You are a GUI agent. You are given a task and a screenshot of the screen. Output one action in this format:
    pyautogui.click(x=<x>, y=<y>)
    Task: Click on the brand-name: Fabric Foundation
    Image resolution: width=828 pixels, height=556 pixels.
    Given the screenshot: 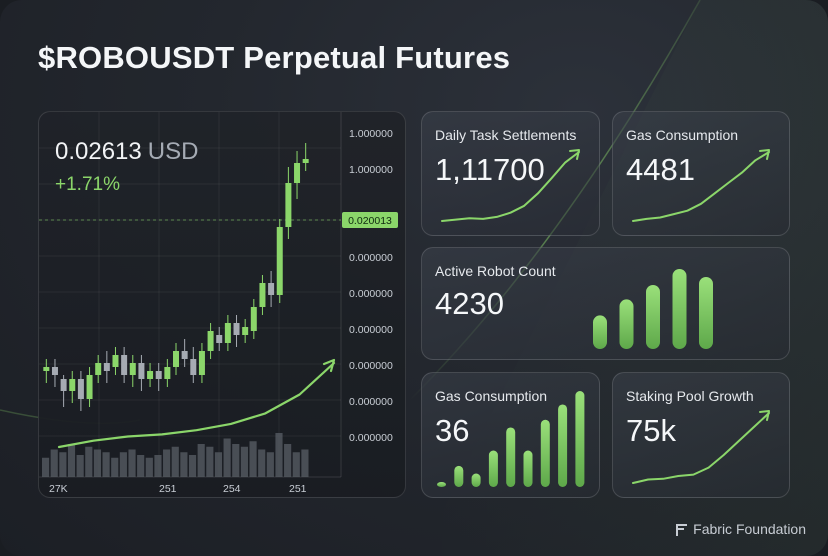 What is the action you would take?
    pyautogui.click(x=749, y=529)
    